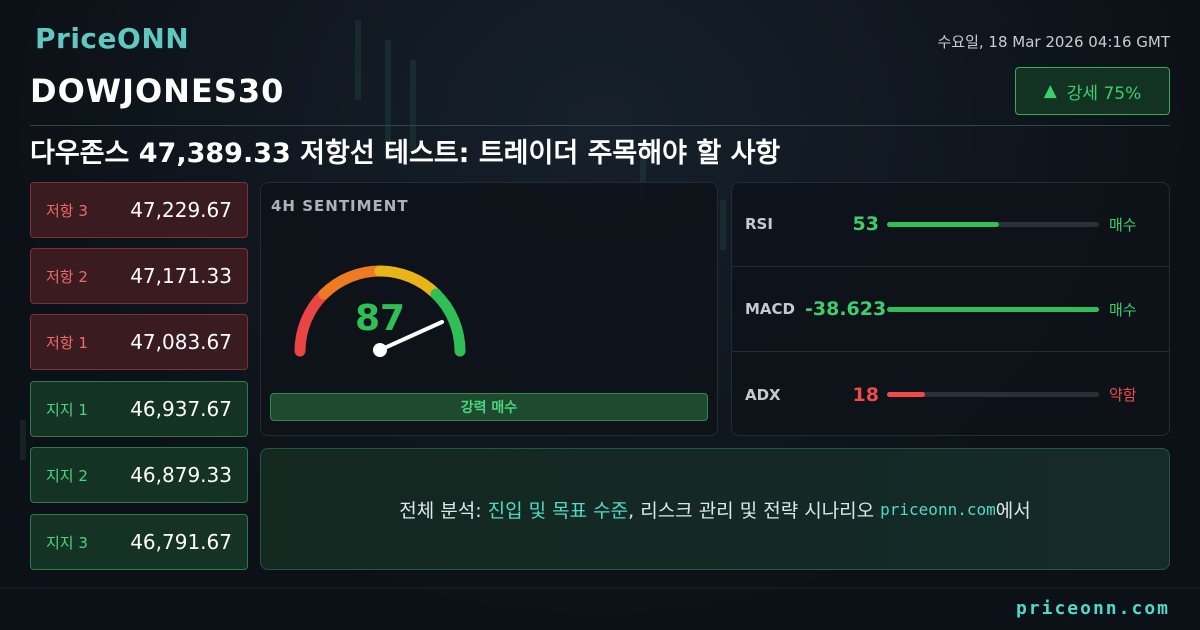 The image size is (1200, 630). I want to click on gauge: 87, so click(380, 311).